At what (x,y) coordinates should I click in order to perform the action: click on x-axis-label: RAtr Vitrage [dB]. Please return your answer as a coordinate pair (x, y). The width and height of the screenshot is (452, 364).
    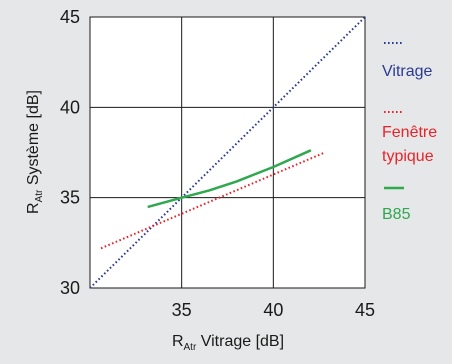
    Looking at the image, I should click on (228, 343).